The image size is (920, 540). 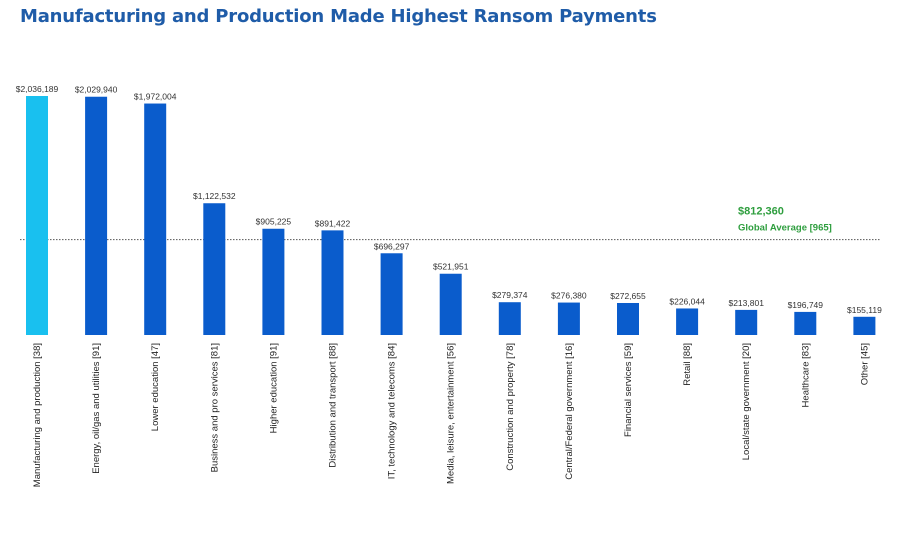 What do you see at coordinates (451, 413) in the screenshot?
I see `category-label: Media, leisure, entertainment [56]` at bounding box center [451, 413].